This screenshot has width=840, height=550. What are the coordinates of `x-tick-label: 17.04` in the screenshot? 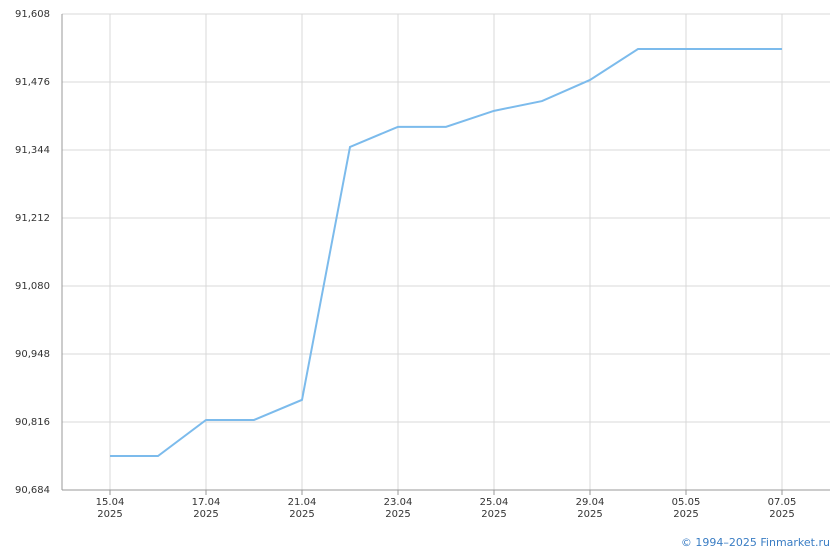 It's located at (206, 502).